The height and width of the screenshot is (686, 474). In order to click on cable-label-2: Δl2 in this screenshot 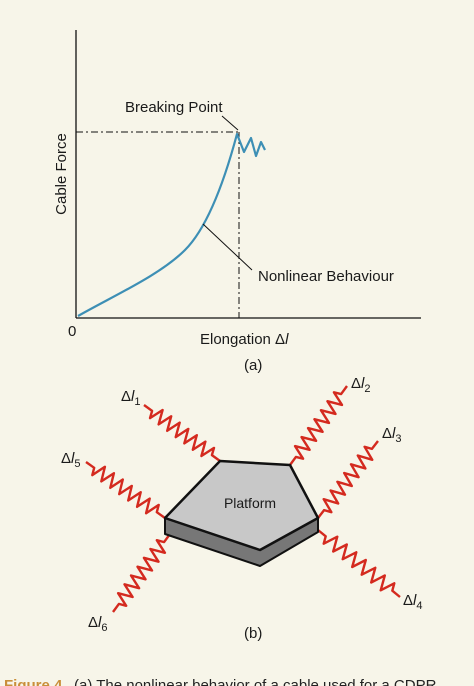, I will do `click(361, 385)`.